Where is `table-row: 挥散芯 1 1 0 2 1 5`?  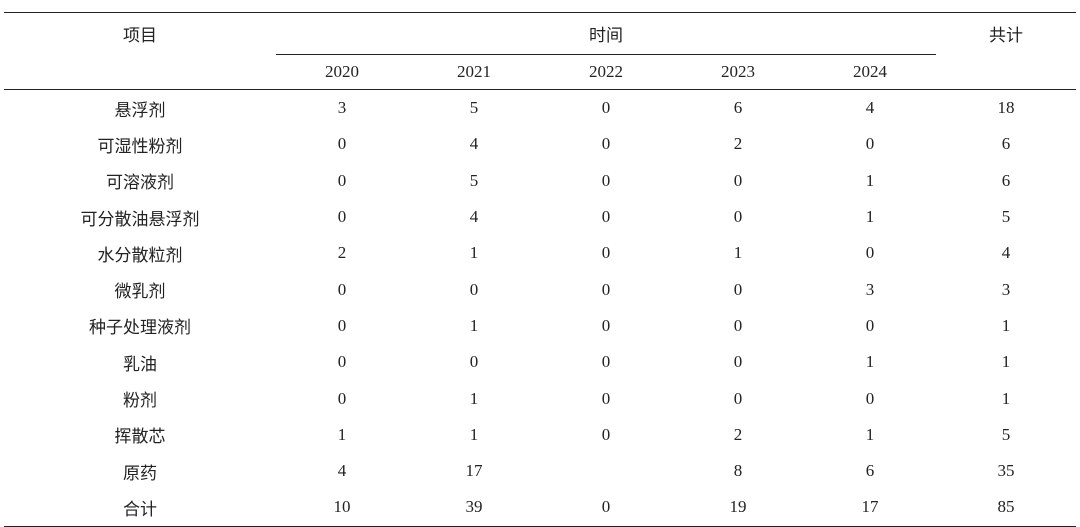 table-row: 挥散芯 1 1 0 2 1 5 is located at coordinates (540, 435).